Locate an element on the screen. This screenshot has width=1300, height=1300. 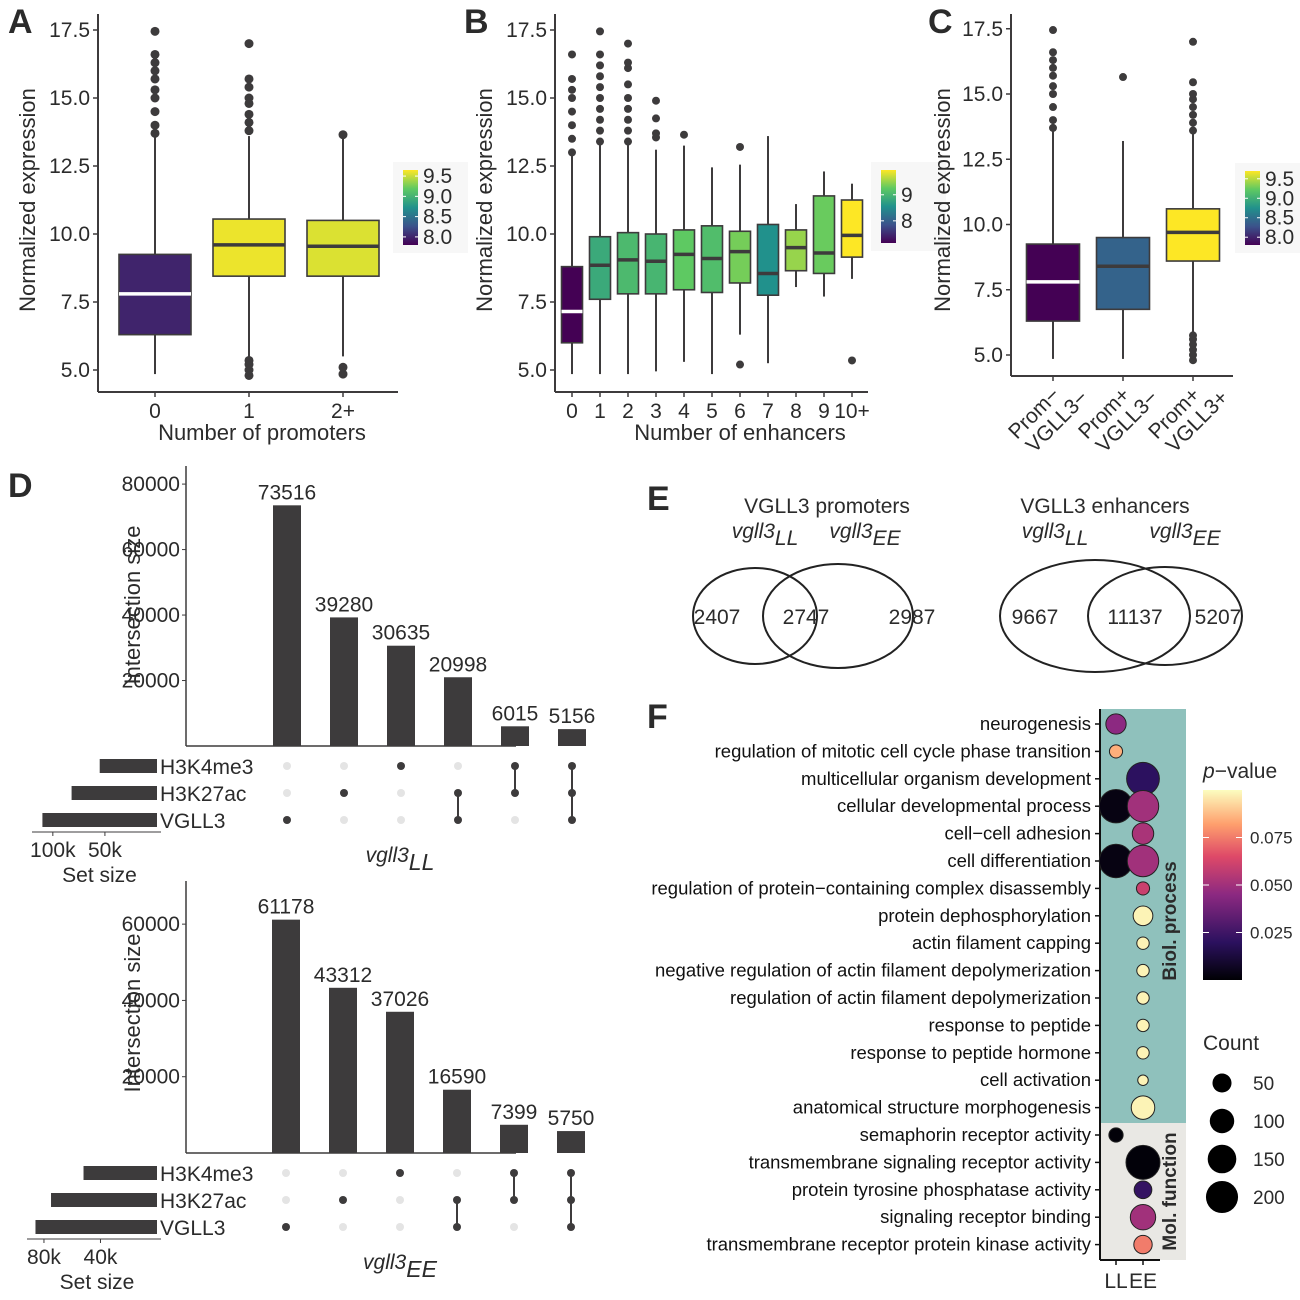
set-size-tick-label: 40k is located at coordinates (101, 1257).